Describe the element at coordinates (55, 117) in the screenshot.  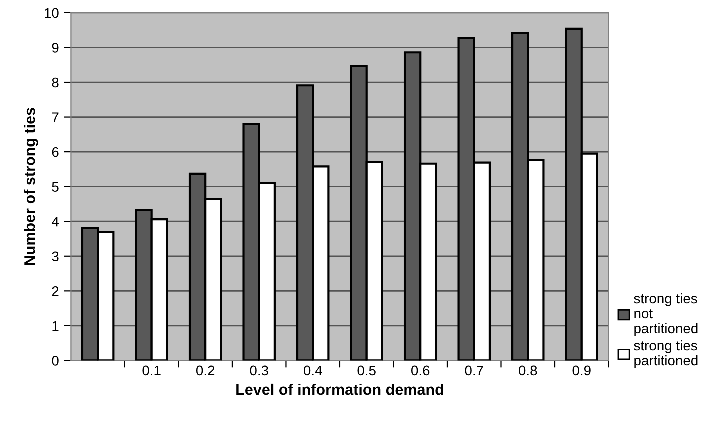
I see `y-tick-label: 7` at that location.